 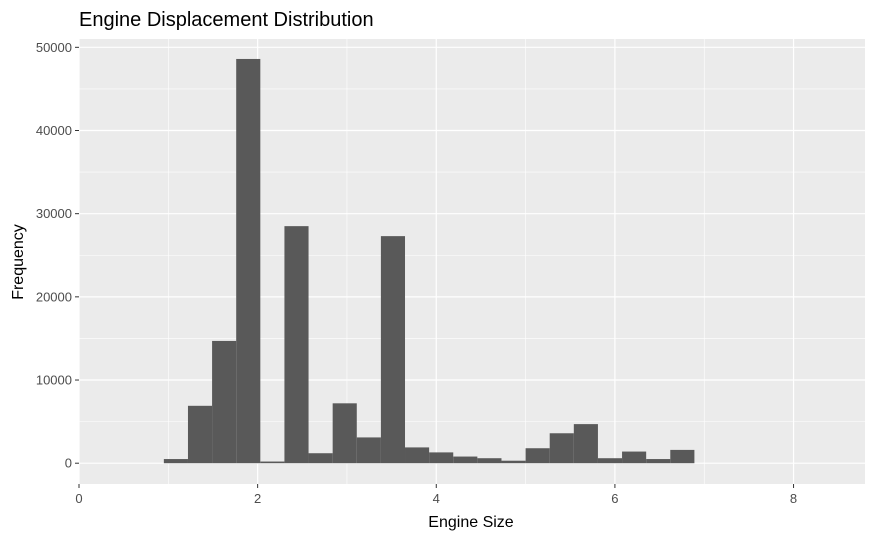 What do you see at coordinates (614, 498) in the screenshot?
I see `x-tick-label: 6` at bounding box center [614, 498].